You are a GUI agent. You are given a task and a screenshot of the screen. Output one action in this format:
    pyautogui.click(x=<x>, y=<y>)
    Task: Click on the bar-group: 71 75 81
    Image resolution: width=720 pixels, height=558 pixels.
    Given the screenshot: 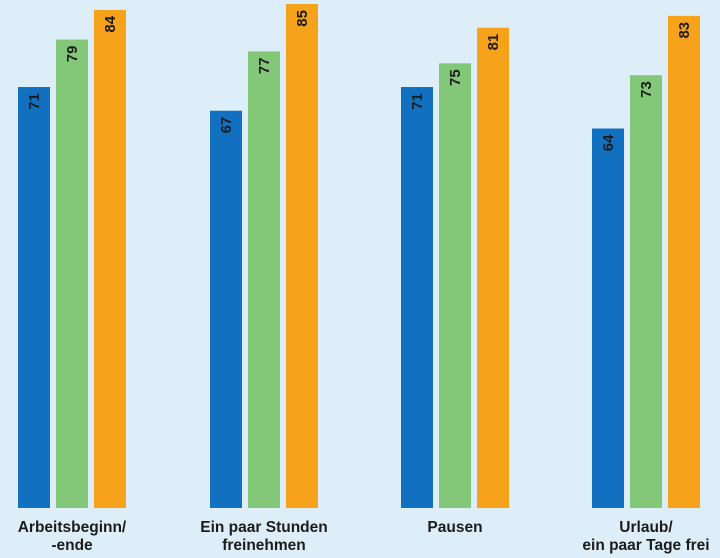 What is the action you would take?
    pyautogui.click(x=455, y=268)
    